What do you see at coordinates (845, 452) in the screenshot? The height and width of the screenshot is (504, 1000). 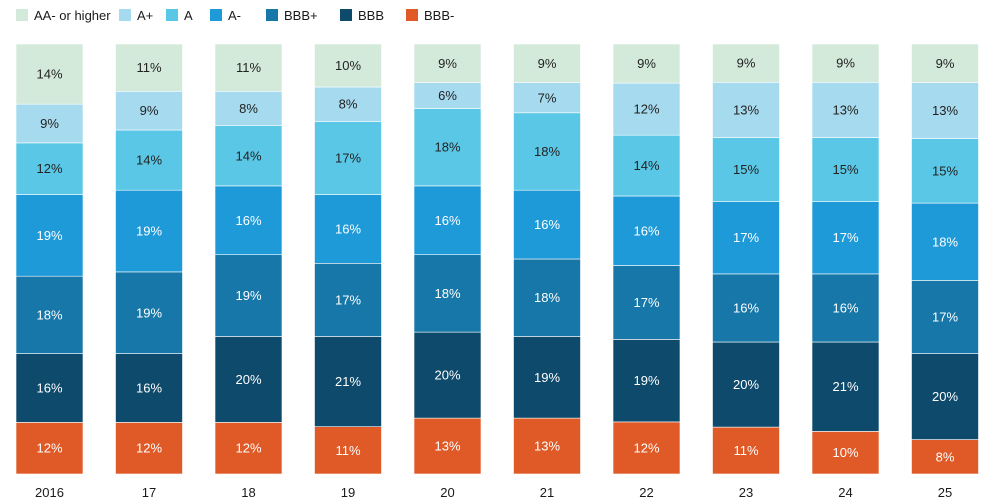 I see `data-label: 10%` at bounding box center [845, 452].